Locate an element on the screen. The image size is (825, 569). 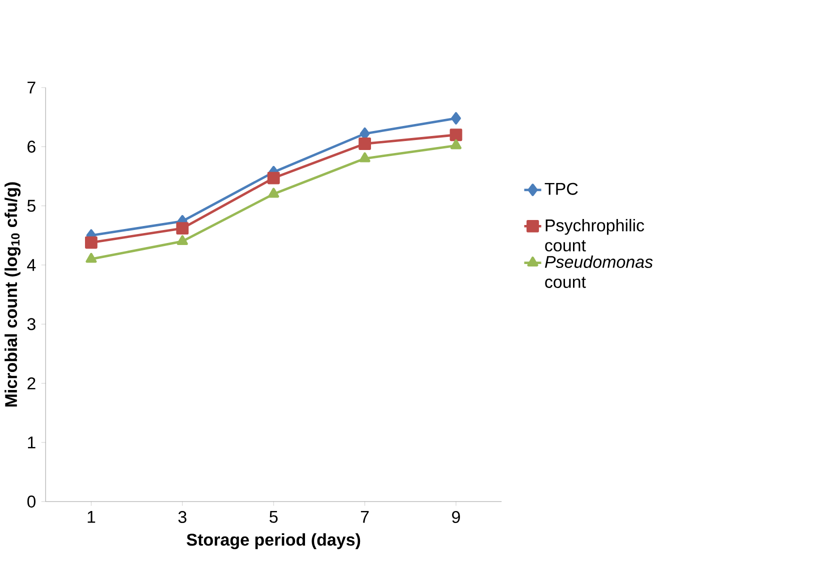
y-tick-label: 4 is located at coordinates (31, 265).